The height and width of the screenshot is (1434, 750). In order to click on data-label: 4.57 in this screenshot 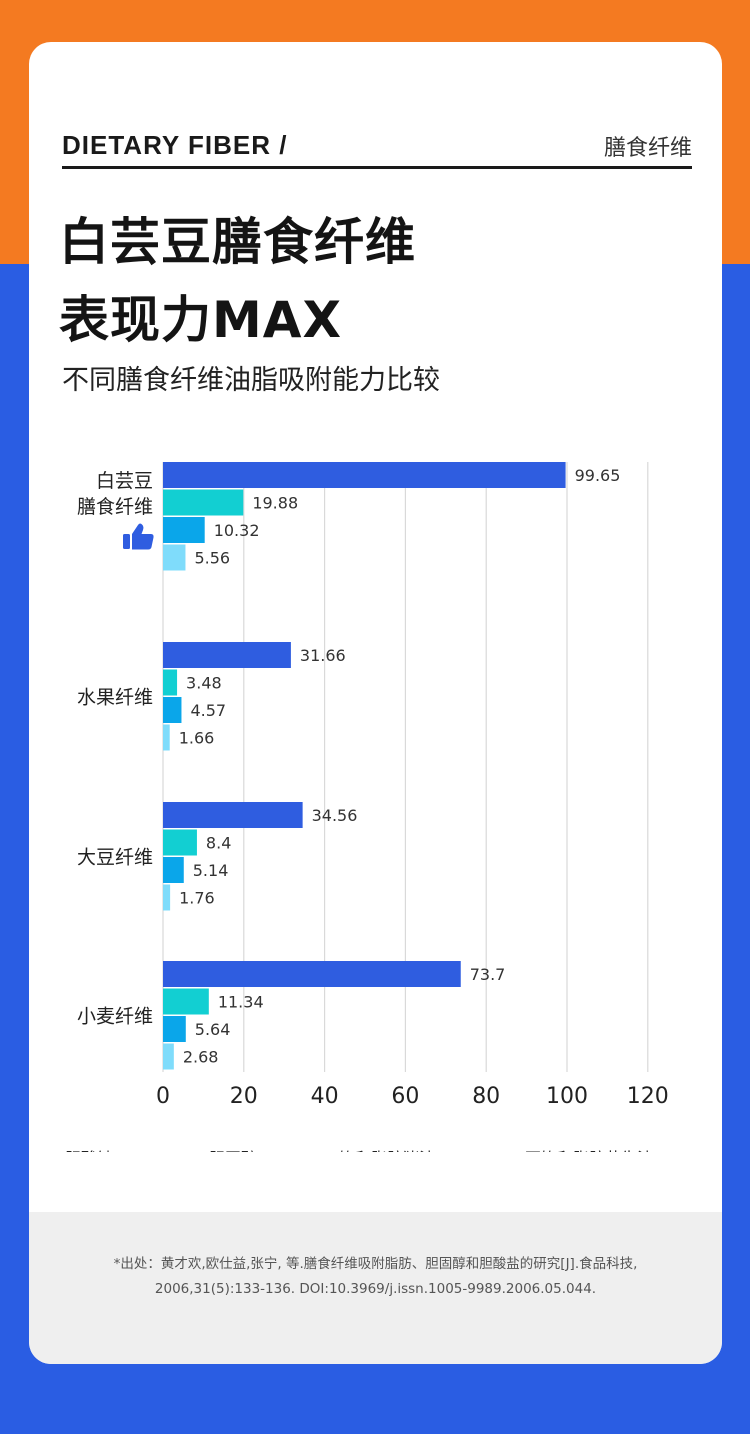, I will do `click(208, 710)`.